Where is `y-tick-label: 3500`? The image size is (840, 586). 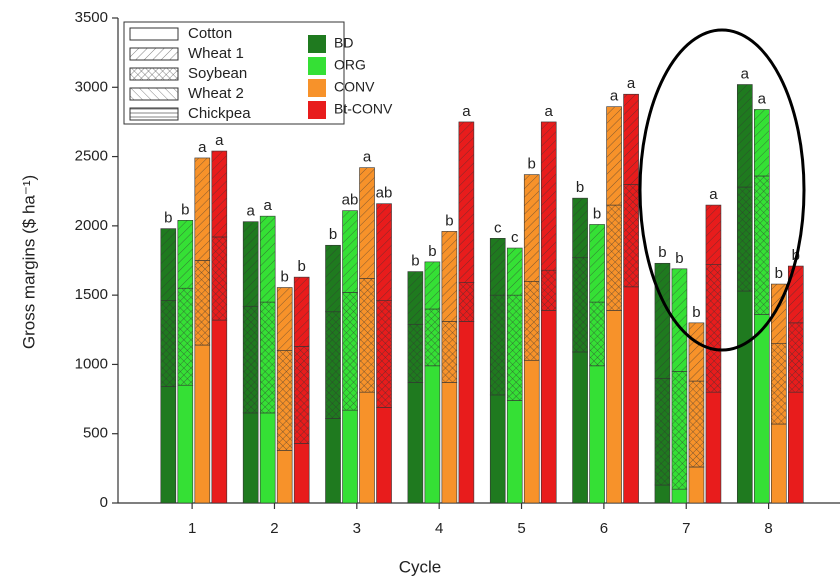
y-tick-label: 3500 is located at coordinates (91, 17).